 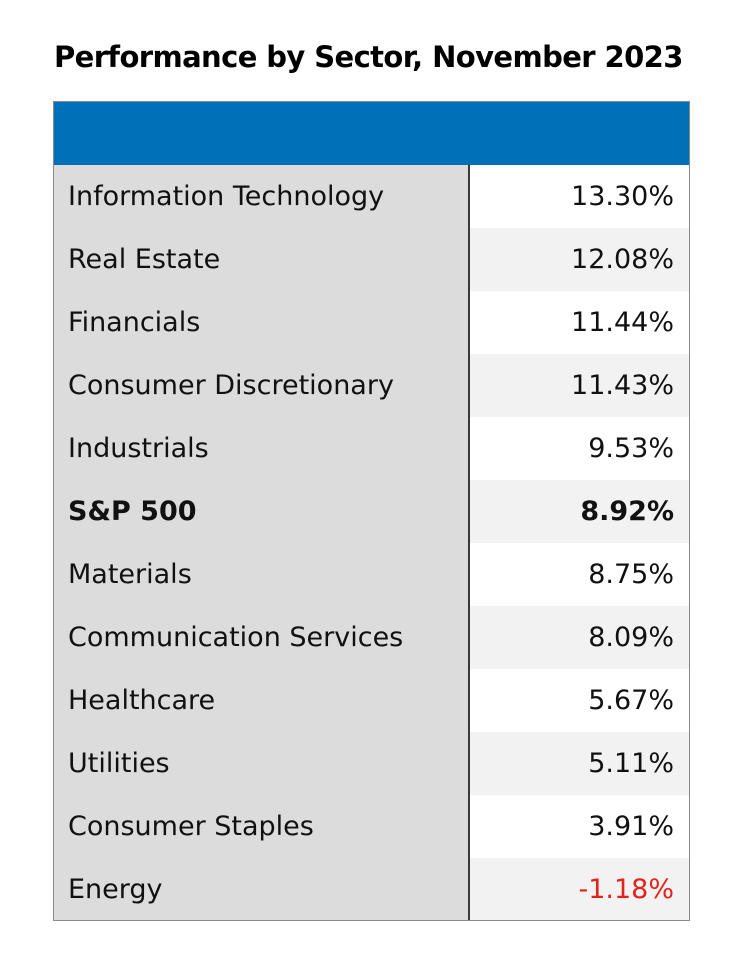 I want to click on table-row: Real Estate 12.08%, so click(x=371, y=259).